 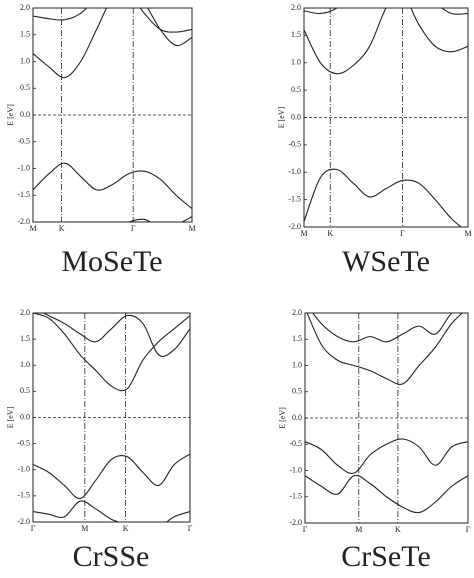 I want to click on panel-title: CrSSe, so click(x=111, y=556).